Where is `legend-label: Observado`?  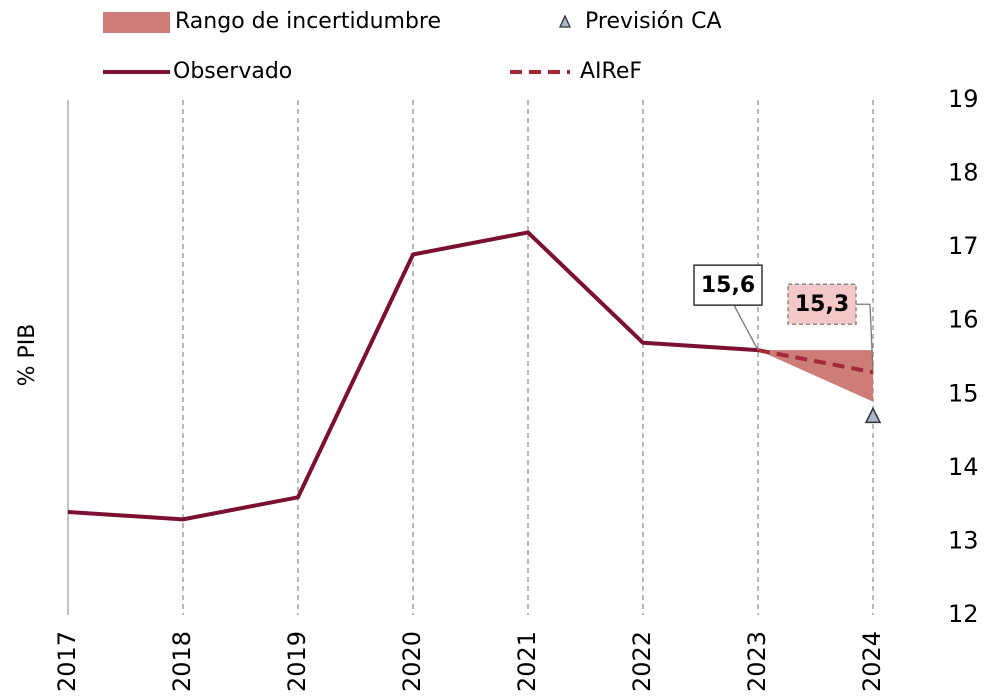
legend-label: Observado is located at coordinates (232, 71).